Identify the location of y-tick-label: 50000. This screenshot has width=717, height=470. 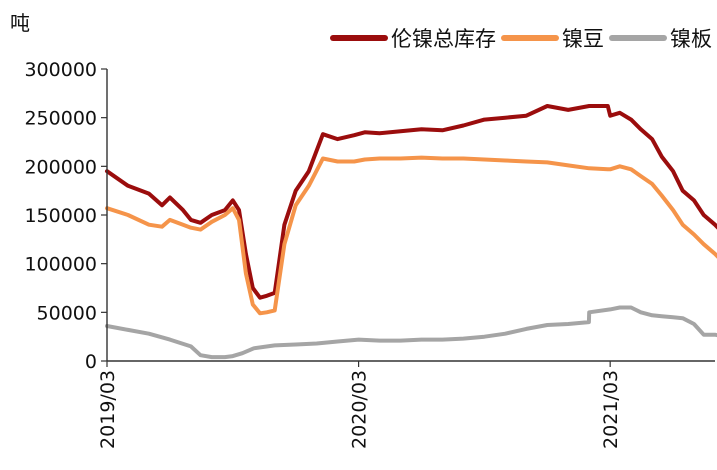
(67, 313).